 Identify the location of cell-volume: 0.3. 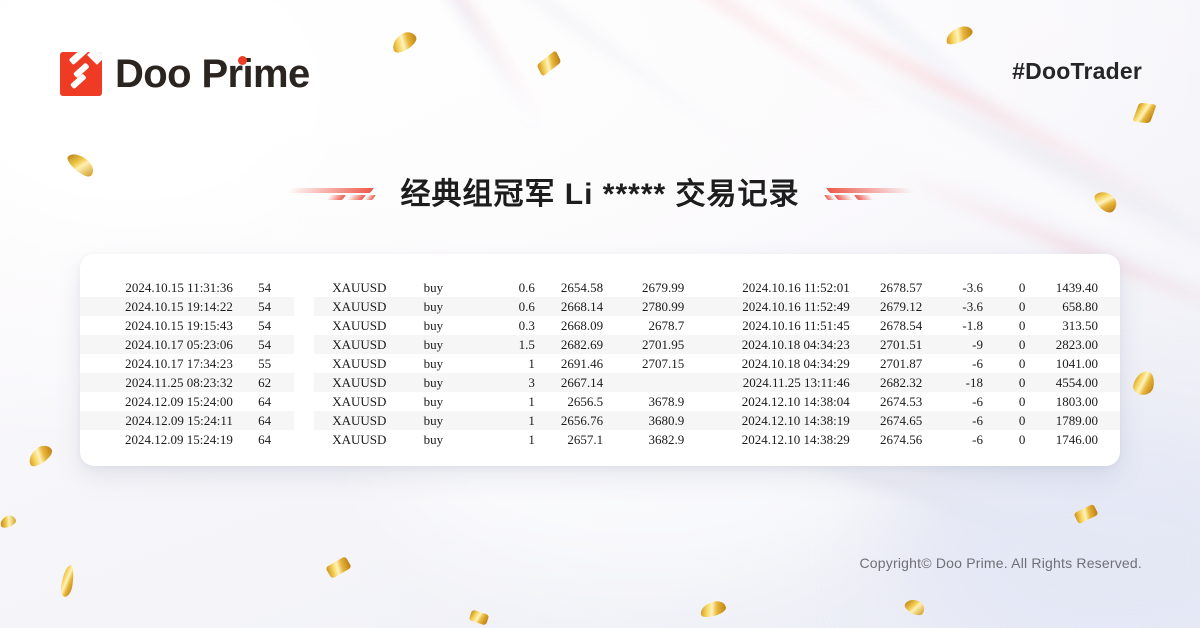
(526, 325).